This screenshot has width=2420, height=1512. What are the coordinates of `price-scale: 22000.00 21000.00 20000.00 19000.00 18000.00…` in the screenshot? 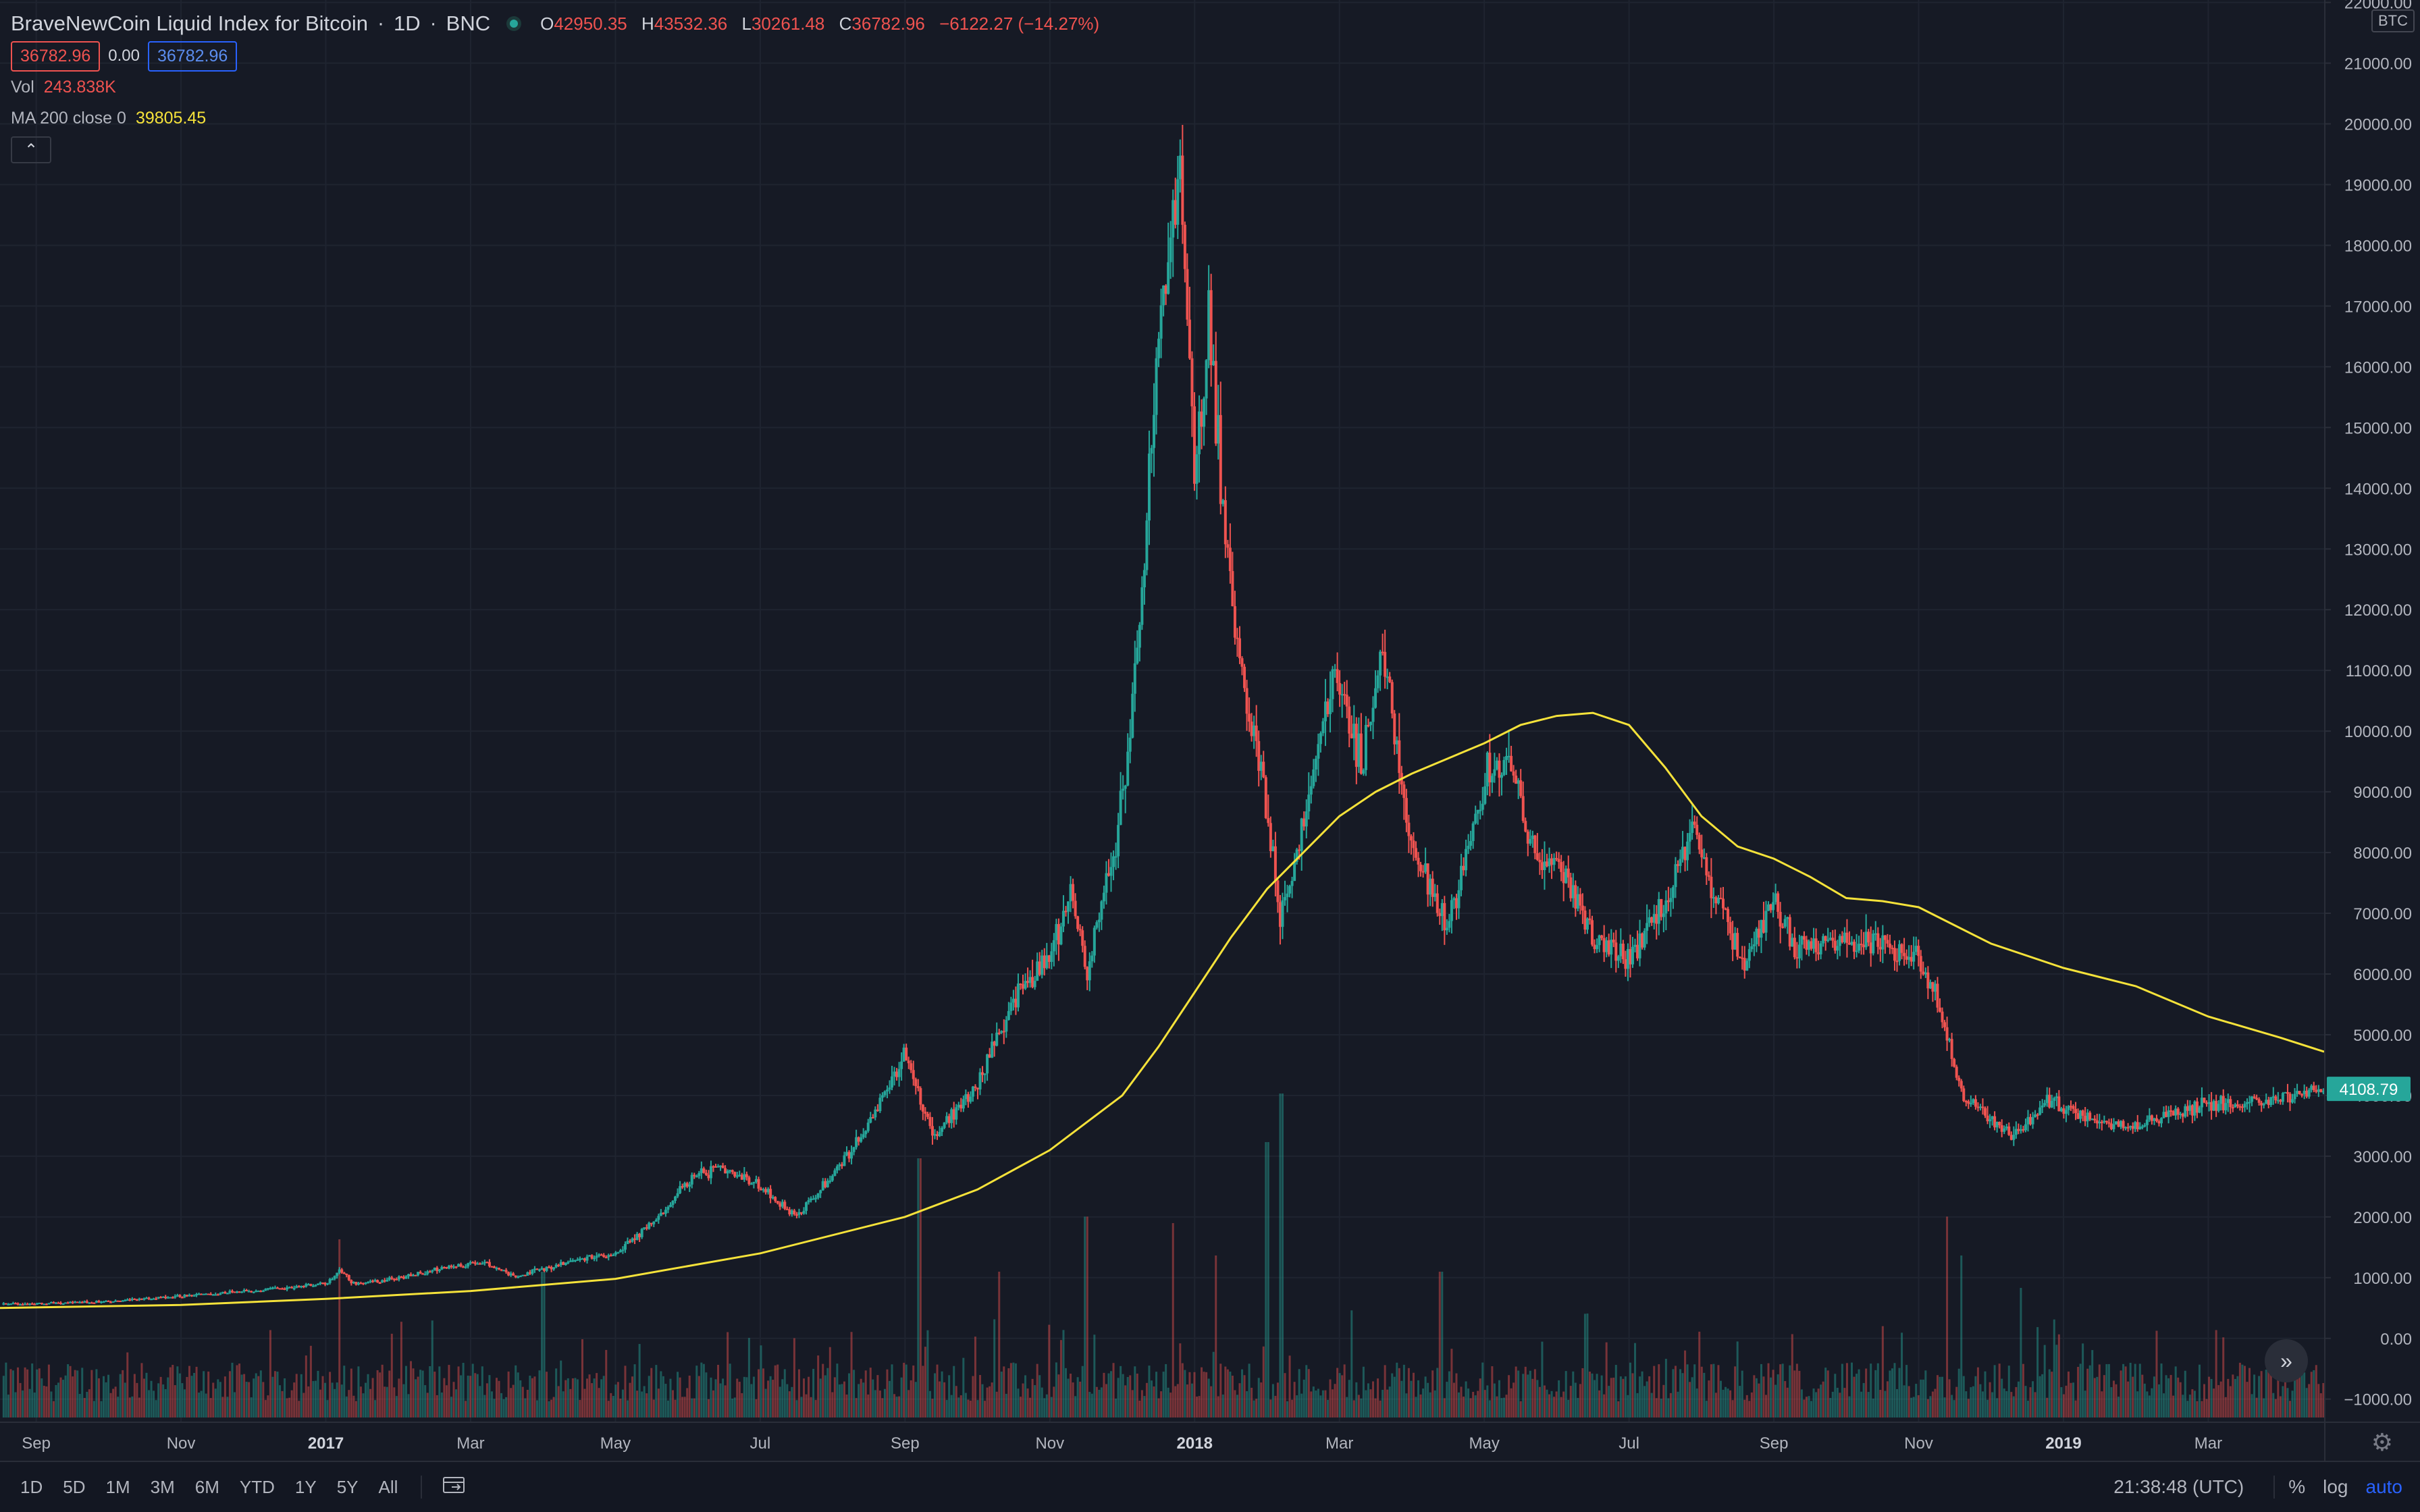 It's located at (2372, 711).